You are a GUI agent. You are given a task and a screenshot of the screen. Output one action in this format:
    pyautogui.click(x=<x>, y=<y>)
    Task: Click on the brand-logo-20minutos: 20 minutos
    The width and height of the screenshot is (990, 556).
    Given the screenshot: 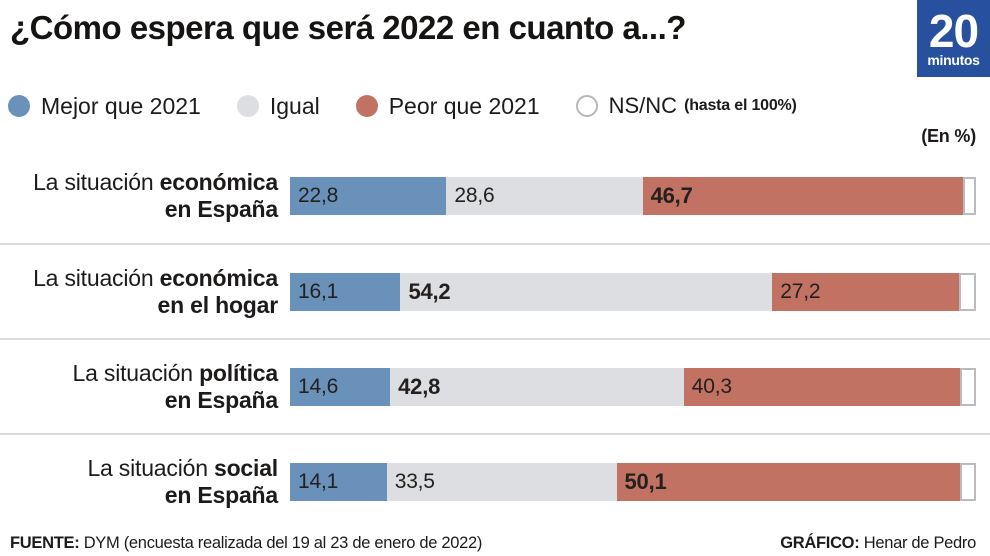 What is the action you would take?
    pyautogui.click(x=953, y=38)
    